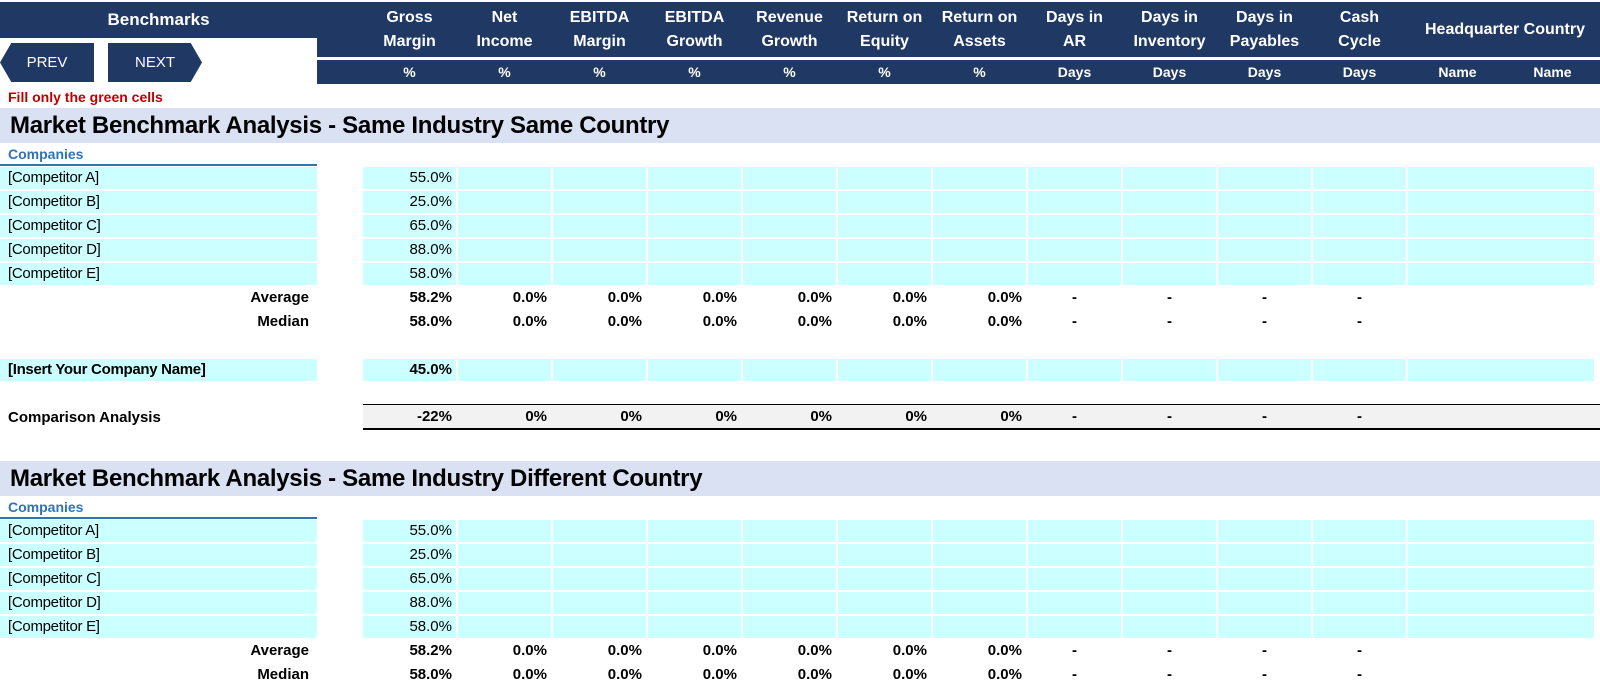  Describe the element at coordinates (409, 370) in the screenshot. I see `input-cell: 45.0%` at that location.